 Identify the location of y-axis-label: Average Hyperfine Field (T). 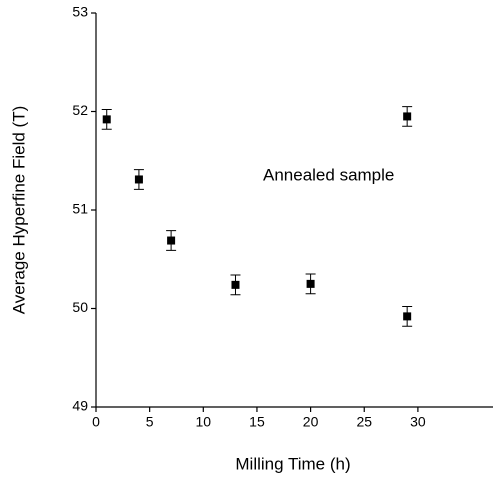
(18, 210).